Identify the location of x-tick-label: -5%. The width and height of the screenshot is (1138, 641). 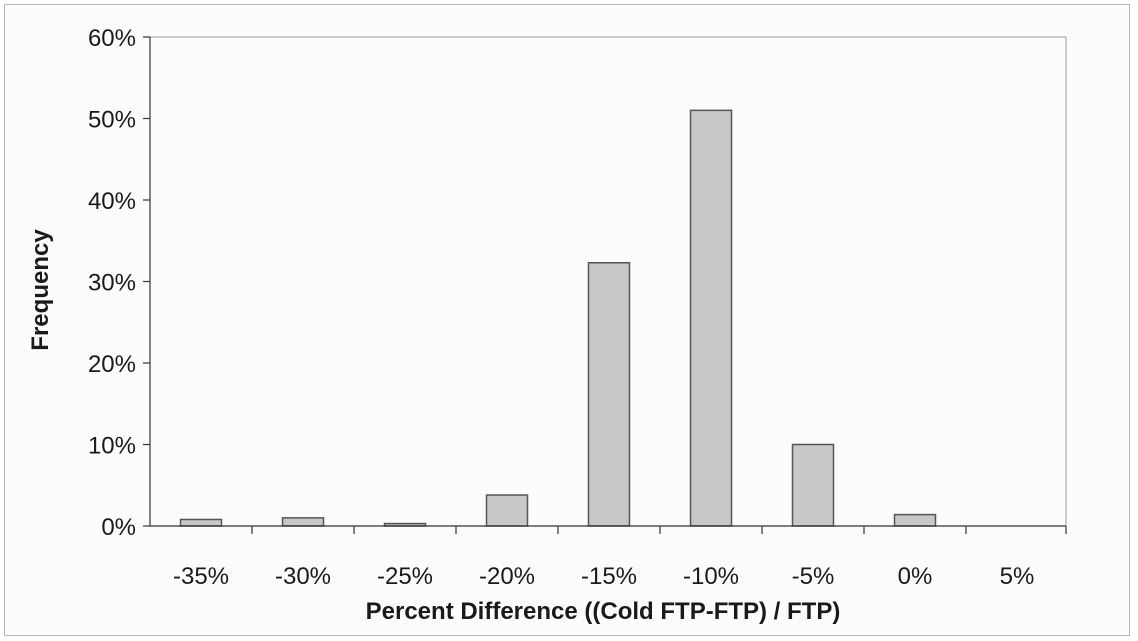
(813, 576).